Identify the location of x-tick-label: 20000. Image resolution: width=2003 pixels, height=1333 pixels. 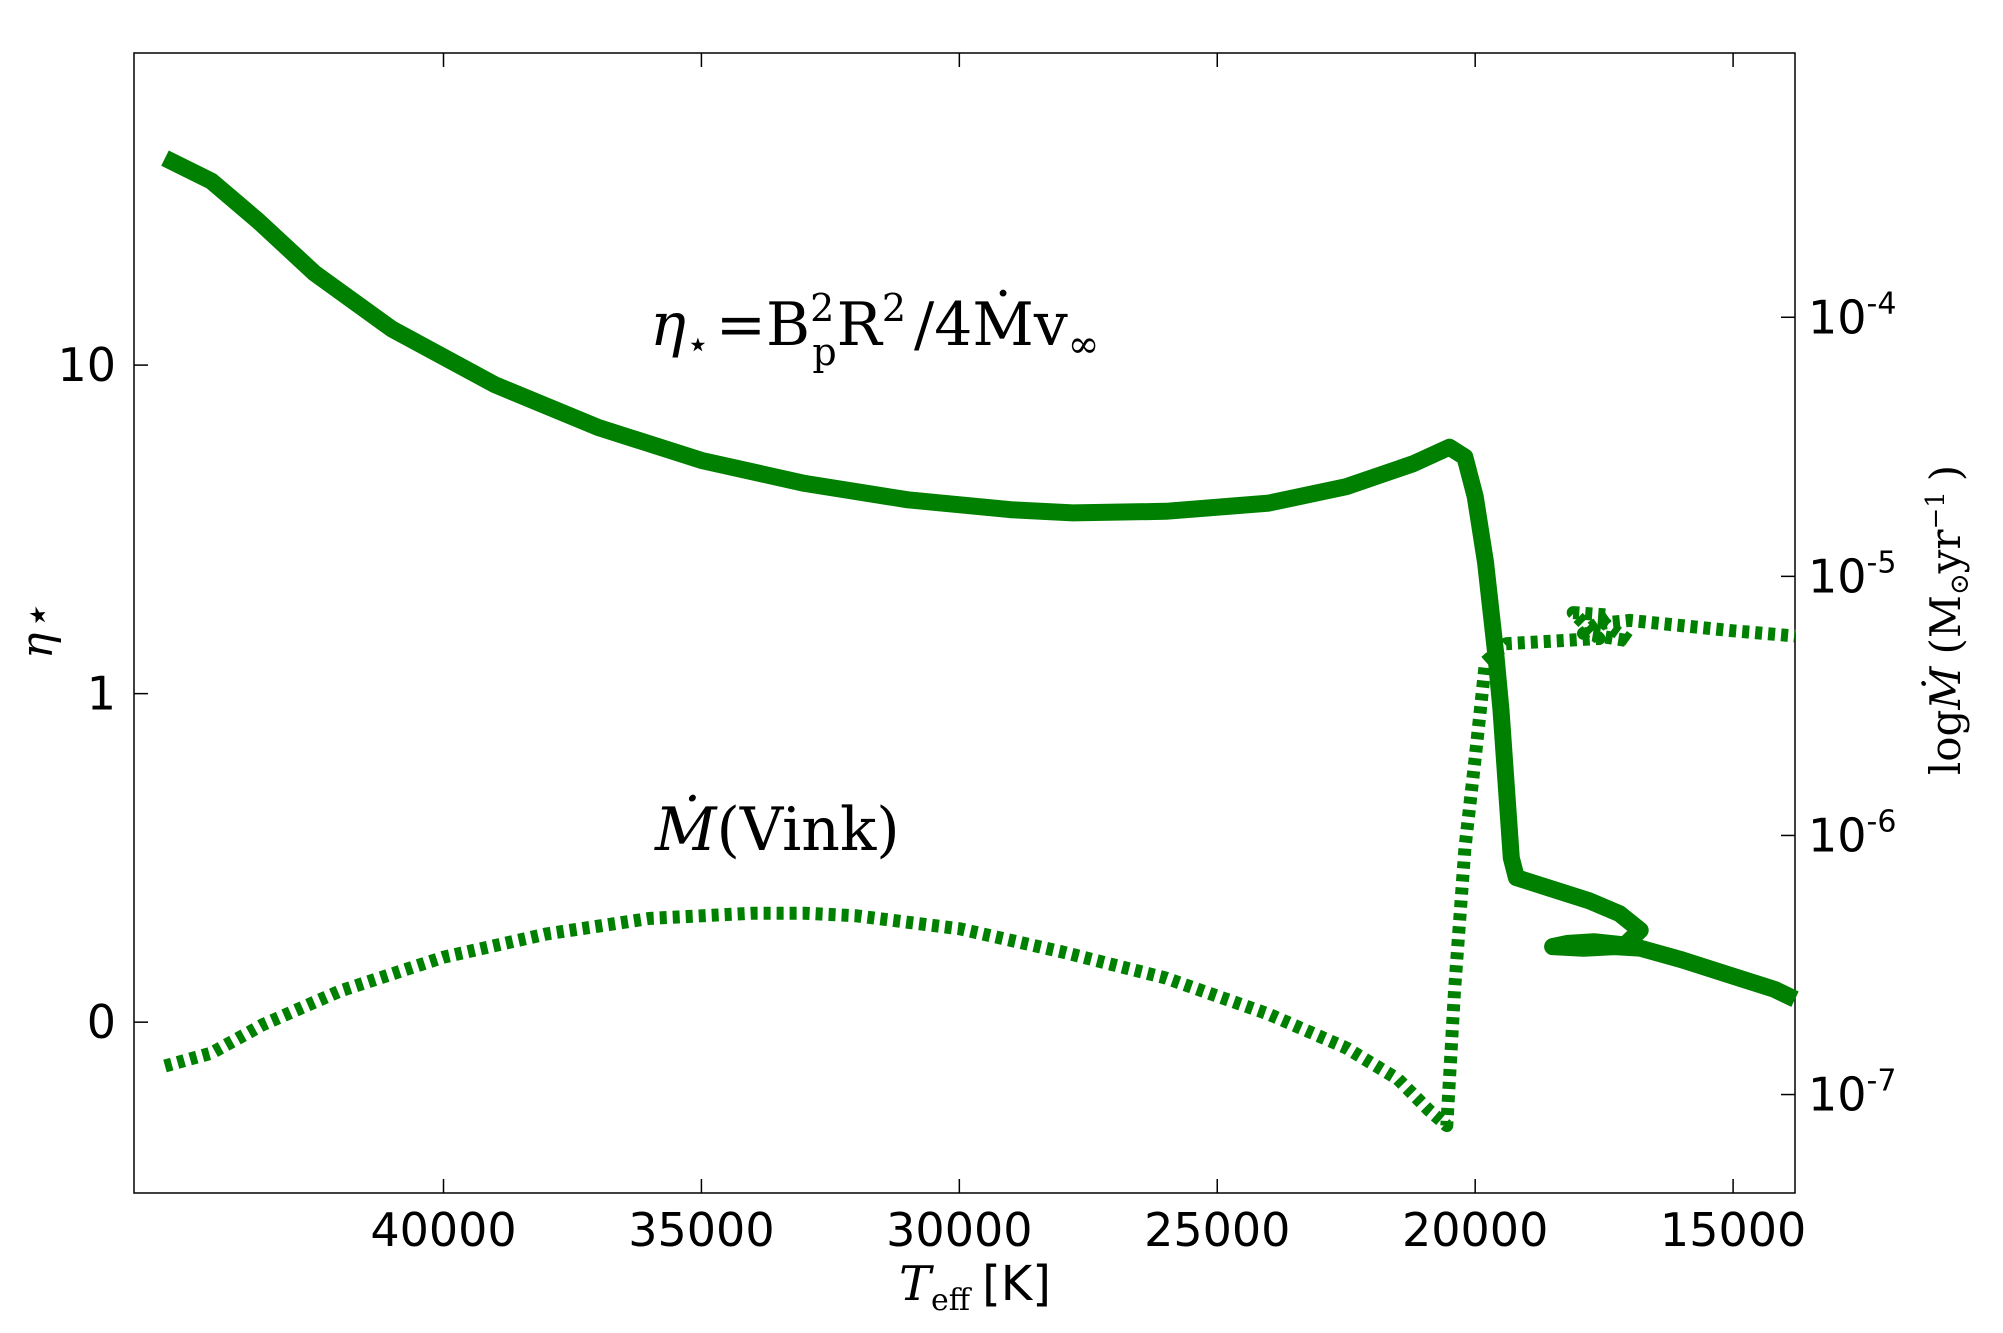
(1475, 1230).